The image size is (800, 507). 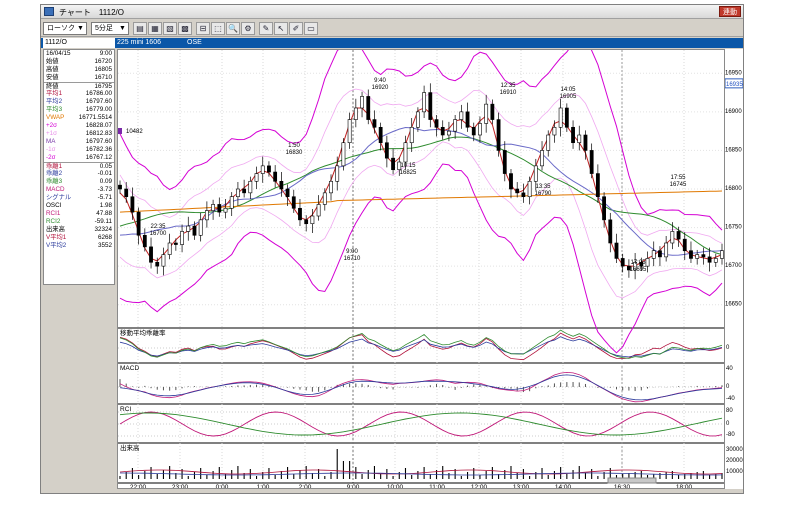 What do you see at coordinates (248, 28) in the screenshot?
I see `tool-icon: ⚙` at bounding box center [248, 28].